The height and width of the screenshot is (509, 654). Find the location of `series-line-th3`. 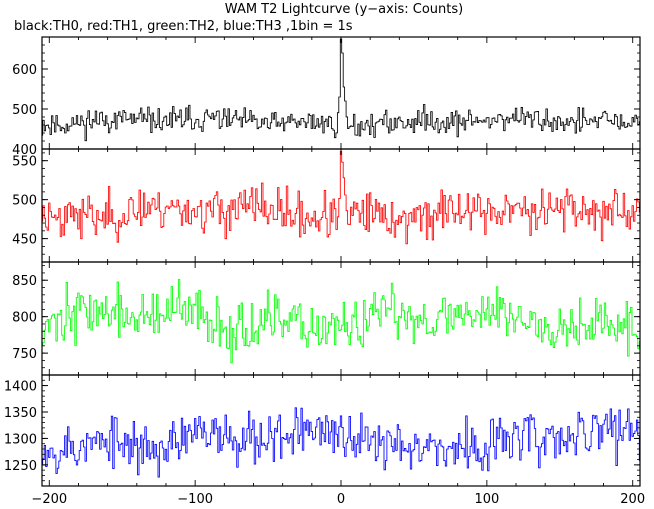

series-line-th3 is located at coordinates (341, 442).